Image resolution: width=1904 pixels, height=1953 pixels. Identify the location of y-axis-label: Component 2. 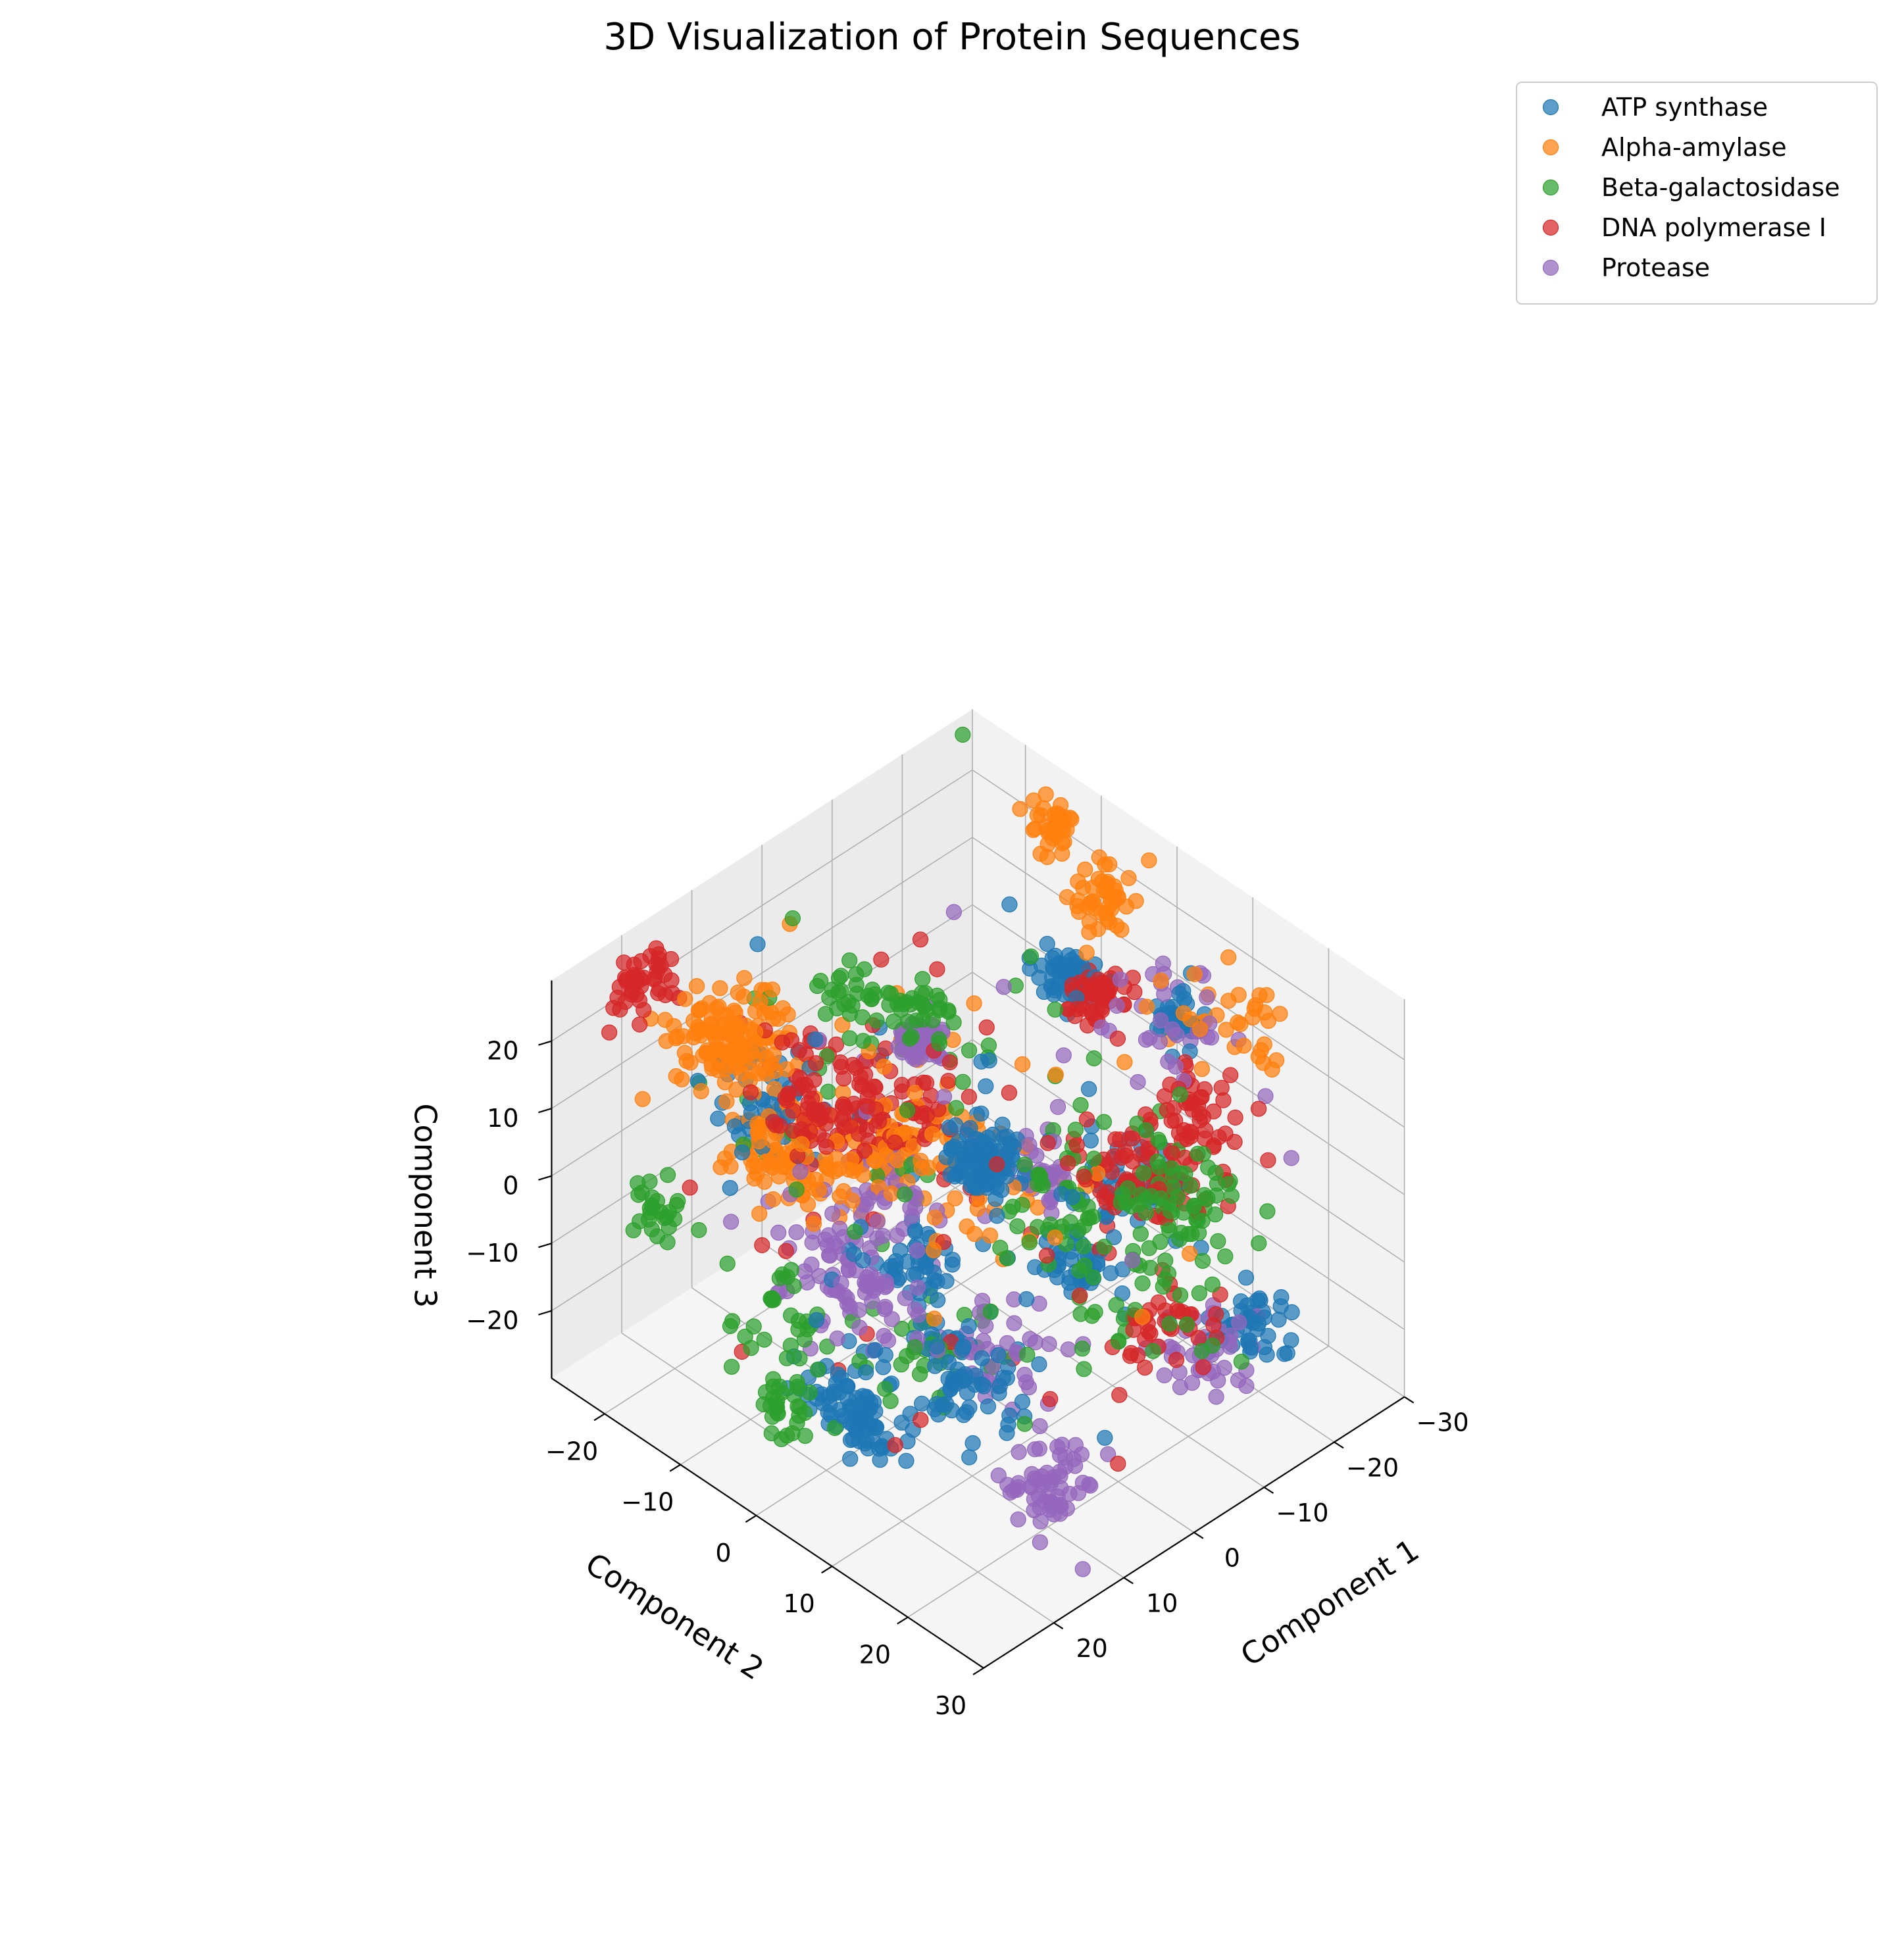
(674, 1617).